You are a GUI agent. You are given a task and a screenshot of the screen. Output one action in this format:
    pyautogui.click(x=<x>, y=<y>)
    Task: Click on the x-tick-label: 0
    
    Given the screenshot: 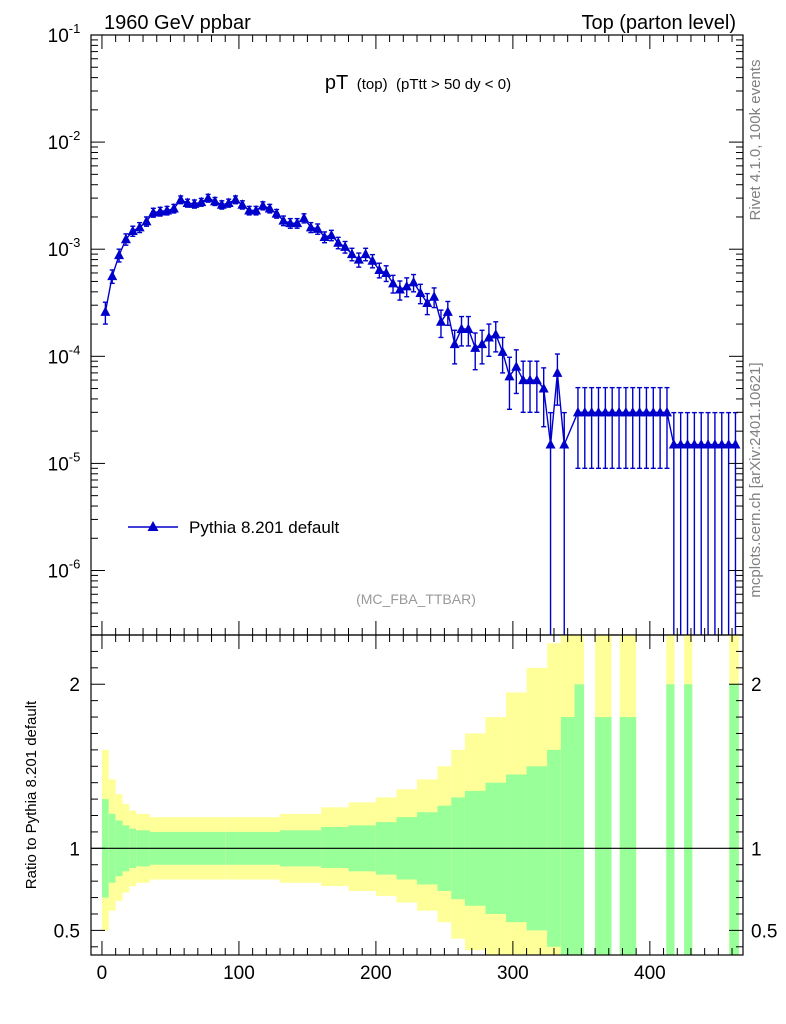 What is the action you would take?
    pyautogui.click(x=102, y=973)
    